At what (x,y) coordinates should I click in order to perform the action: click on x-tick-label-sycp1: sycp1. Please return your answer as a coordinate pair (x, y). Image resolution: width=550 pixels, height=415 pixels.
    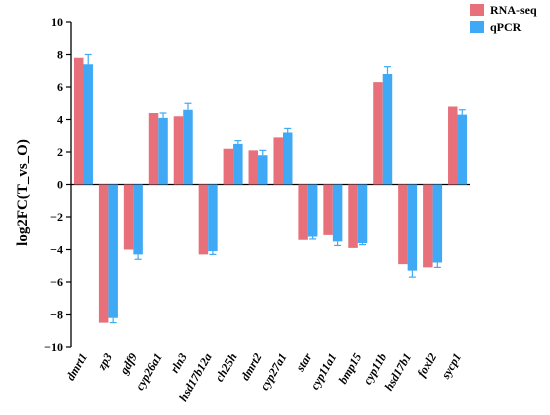
    Looking at the image, I should click on (451, 367).